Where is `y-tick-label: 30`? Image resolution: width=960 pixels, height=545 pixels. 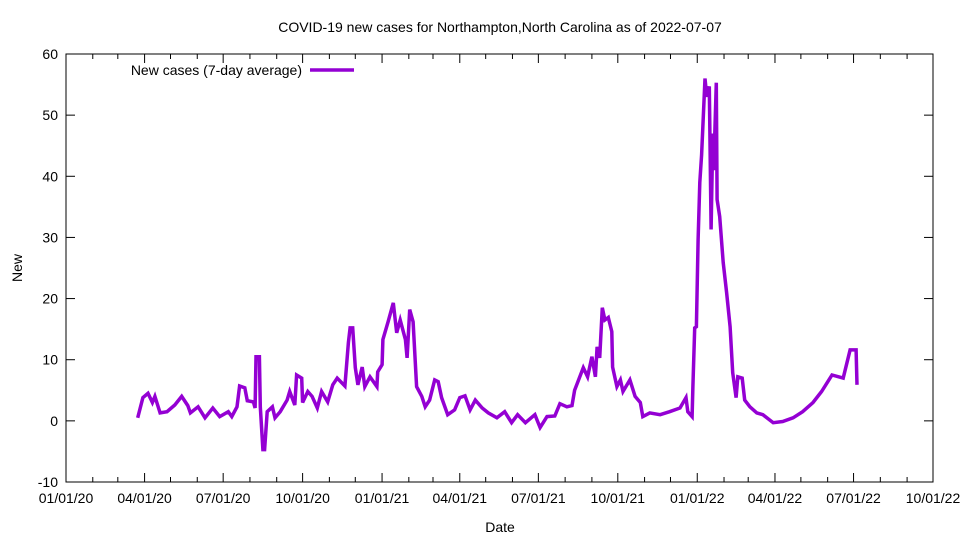 y-tick-label: 30 is located at coordinates (50, 237).